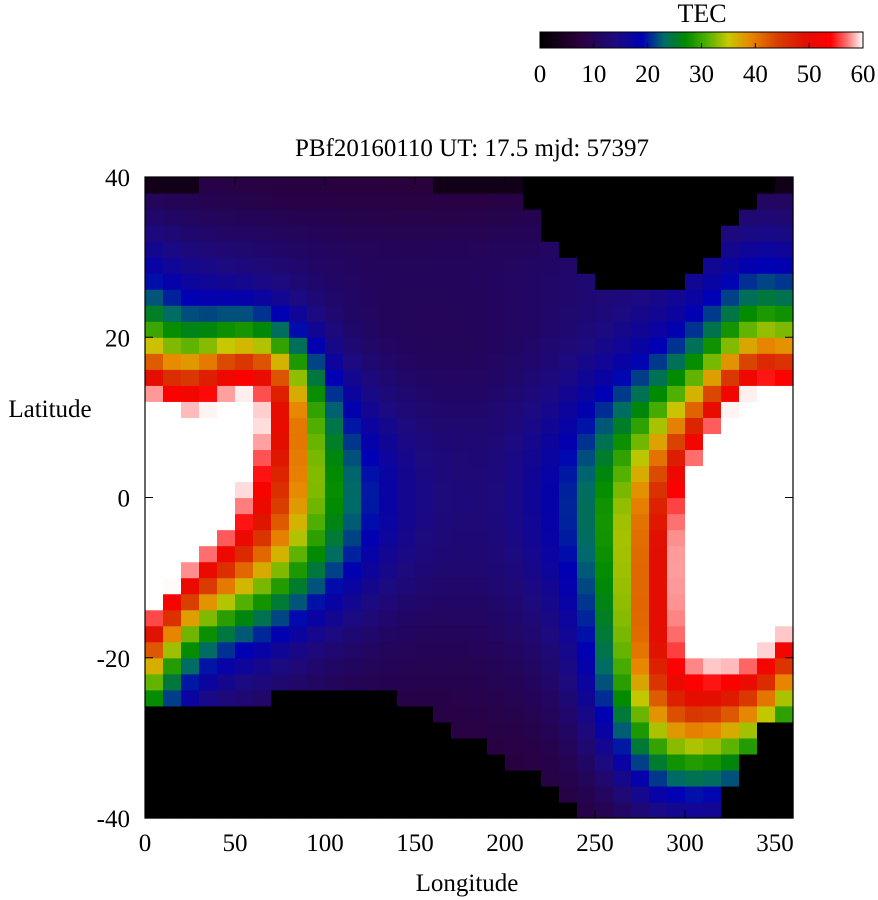 This screenshot has width=878, height=900. Describe the element at coordinates (755, 74) in the screenshot. I see `colorbar-tick-label: 40` at that location.